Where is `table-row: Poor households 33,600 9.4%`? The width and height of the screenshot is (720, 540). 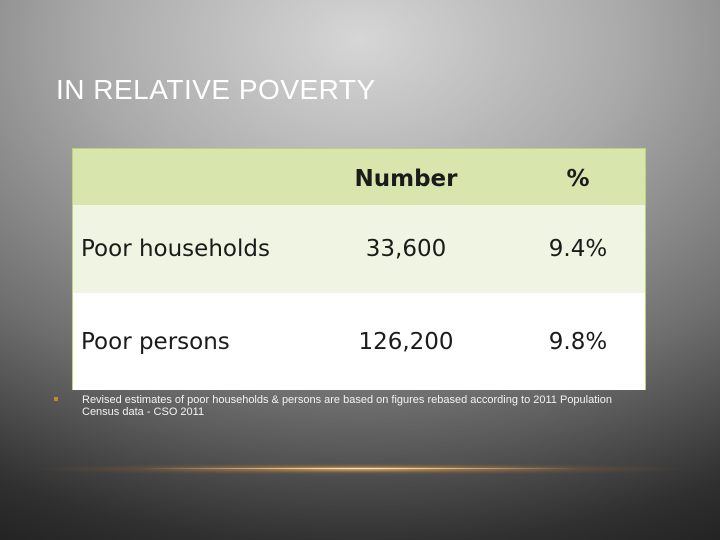 table-row: Poor households 33,600 9.4% is located at coordinates (359, 249).